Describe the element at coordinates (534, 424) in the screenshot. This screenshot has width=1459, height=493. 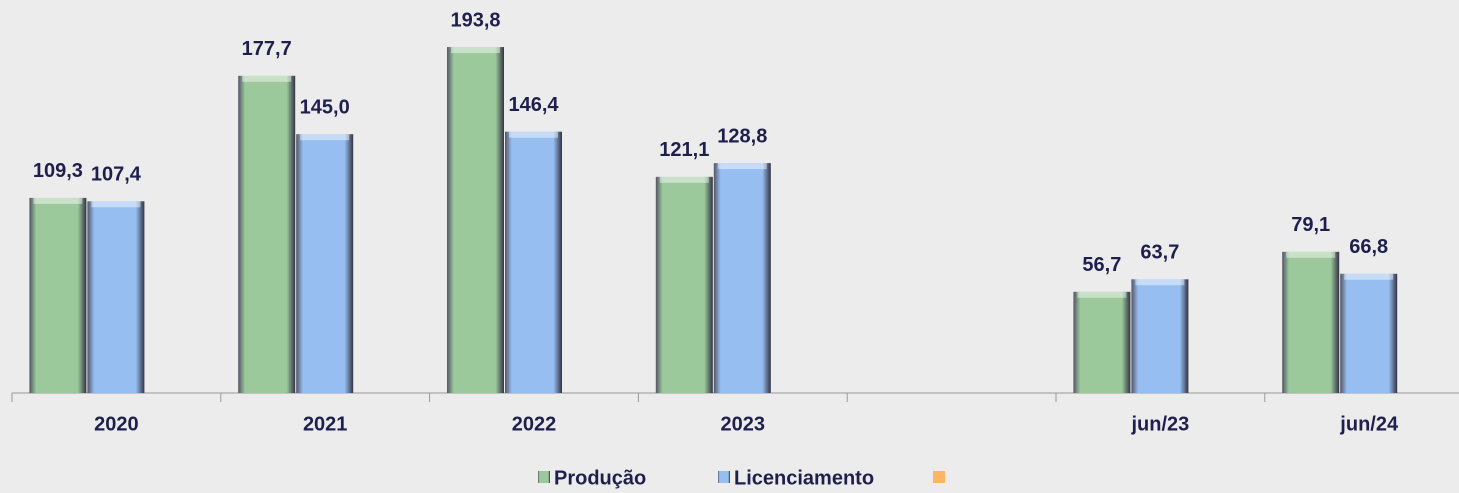
I see `x-tick-label: 2022` at that location.